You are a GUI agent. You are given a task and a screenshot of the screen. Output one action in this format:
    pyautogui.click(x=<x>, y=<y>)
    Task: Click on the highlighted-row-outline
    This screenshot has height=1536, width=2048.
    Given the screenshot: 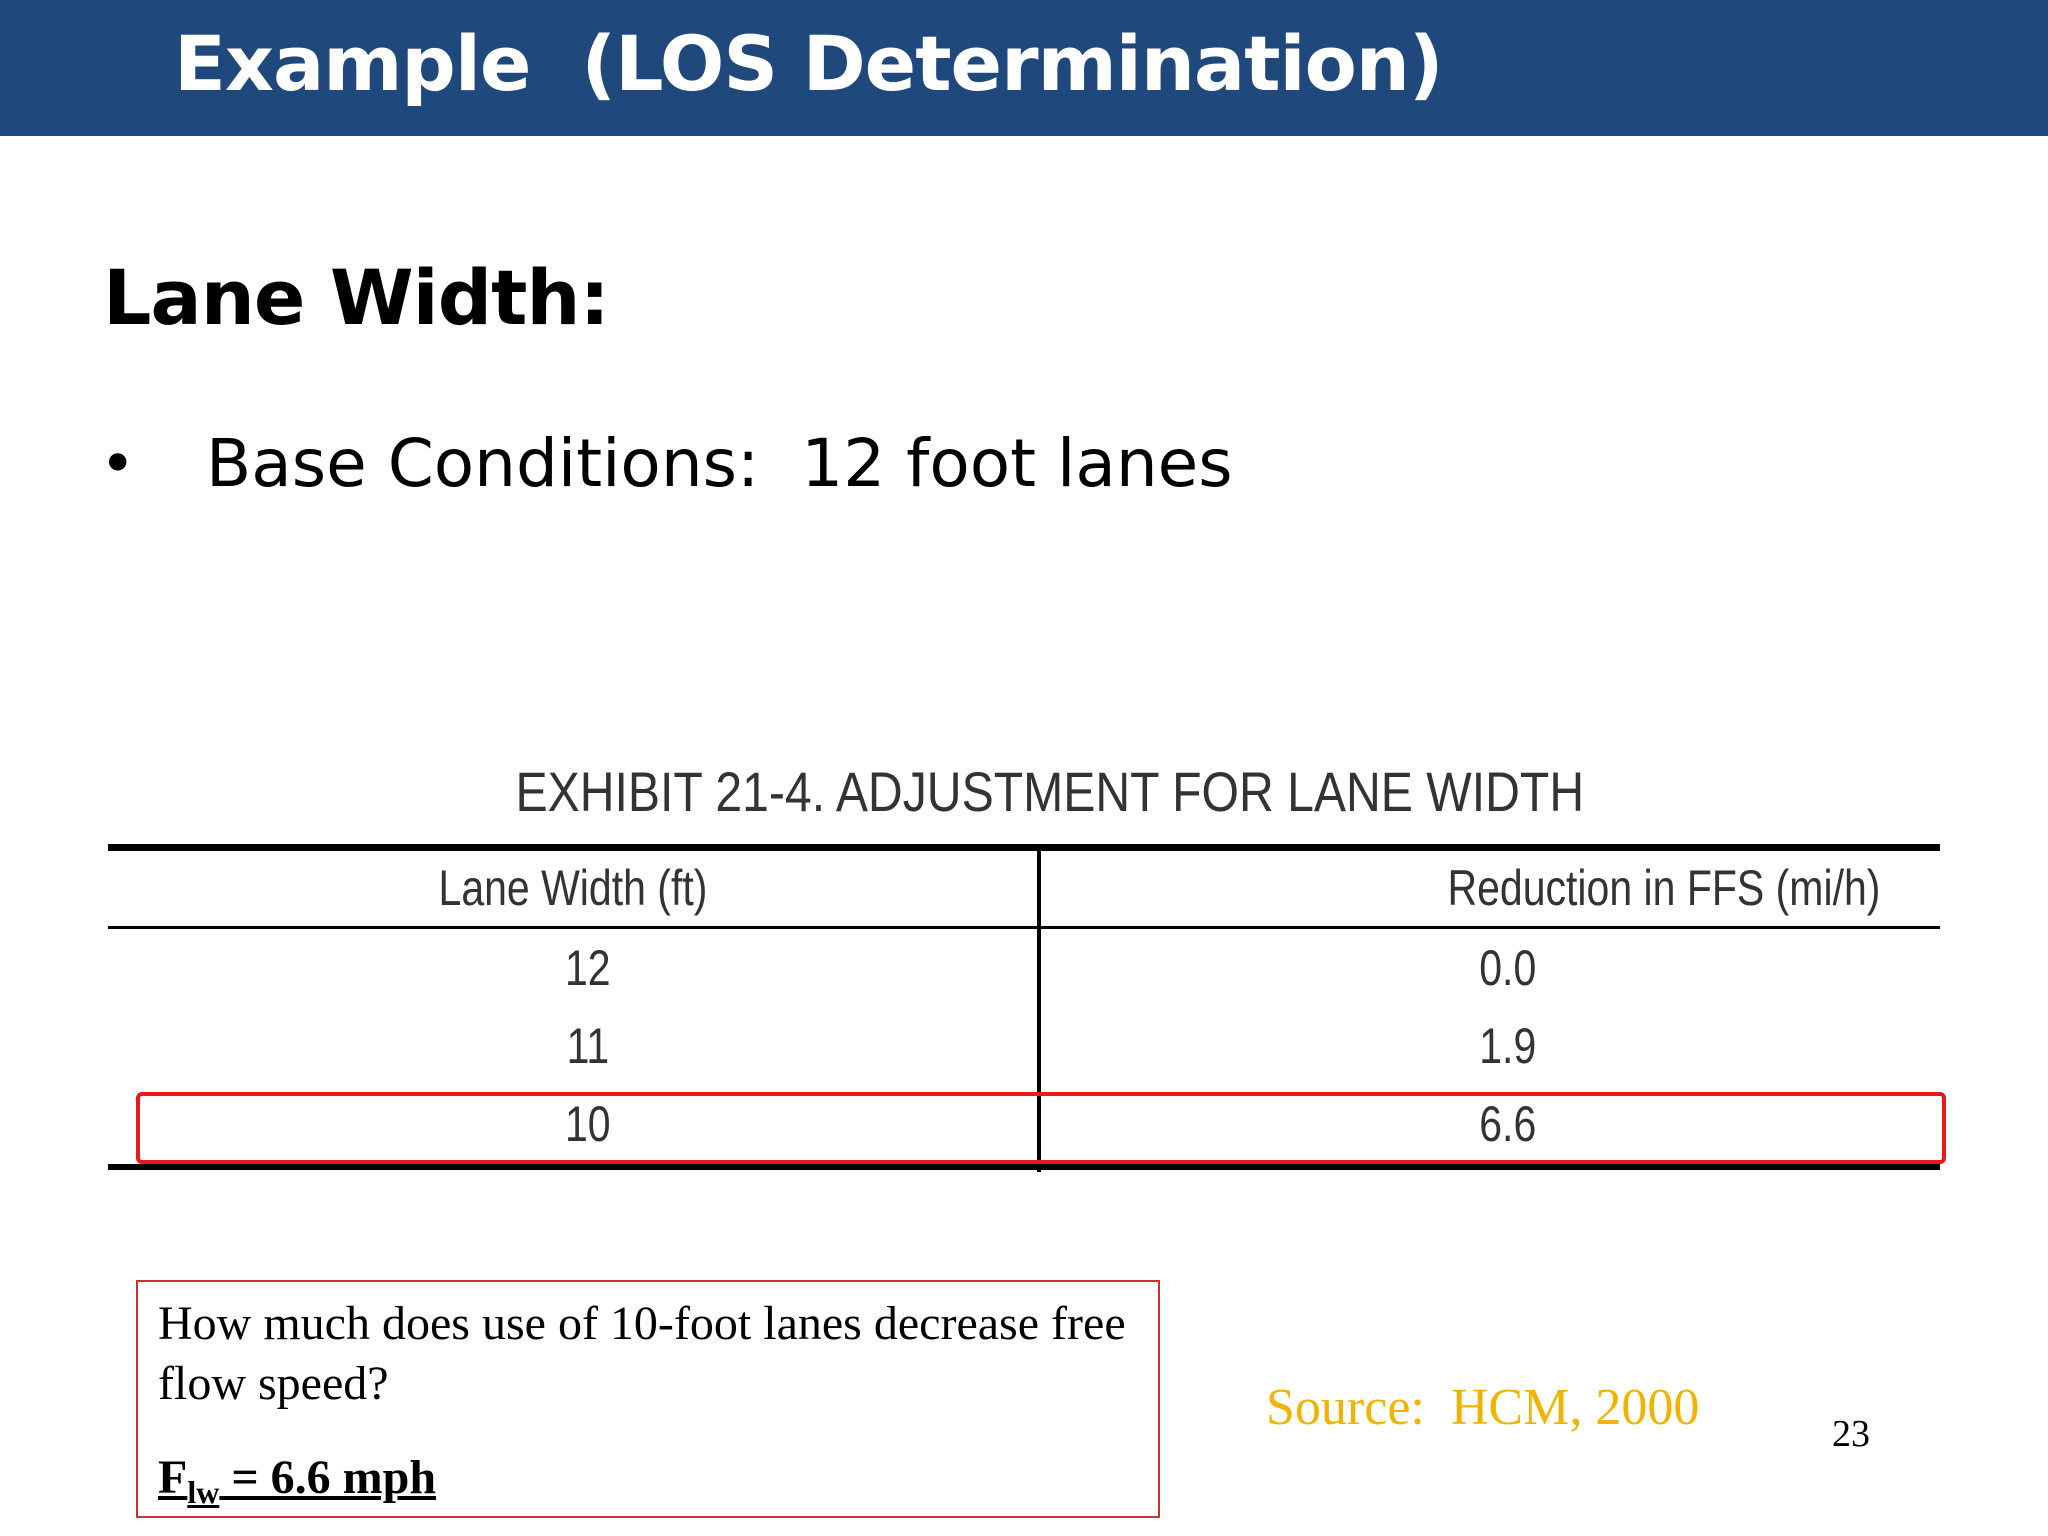 What is the action you would take?
    pyautogui.click(x=1041, y=1128)
    